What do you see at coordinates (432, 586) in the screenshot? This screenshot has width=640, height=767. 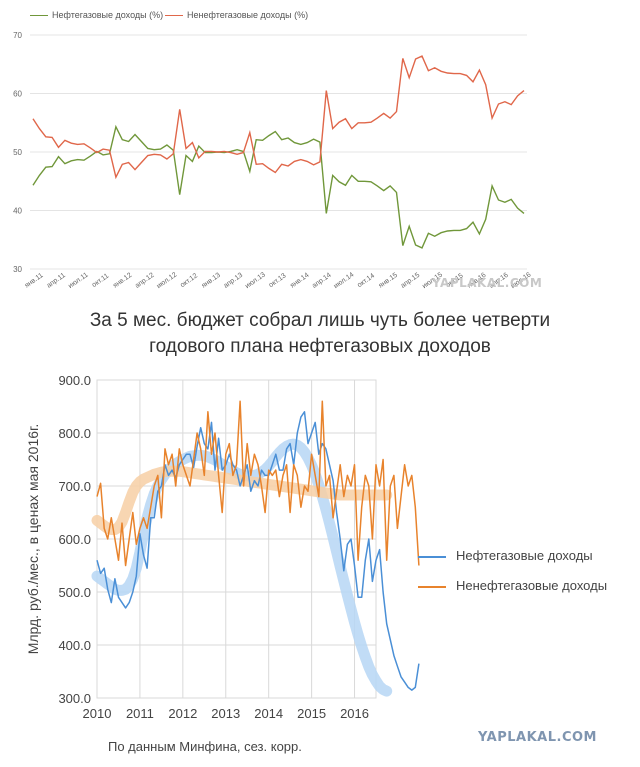 I see `legend-swatch-nonoil-revenue` at bounding box center [432, 586].